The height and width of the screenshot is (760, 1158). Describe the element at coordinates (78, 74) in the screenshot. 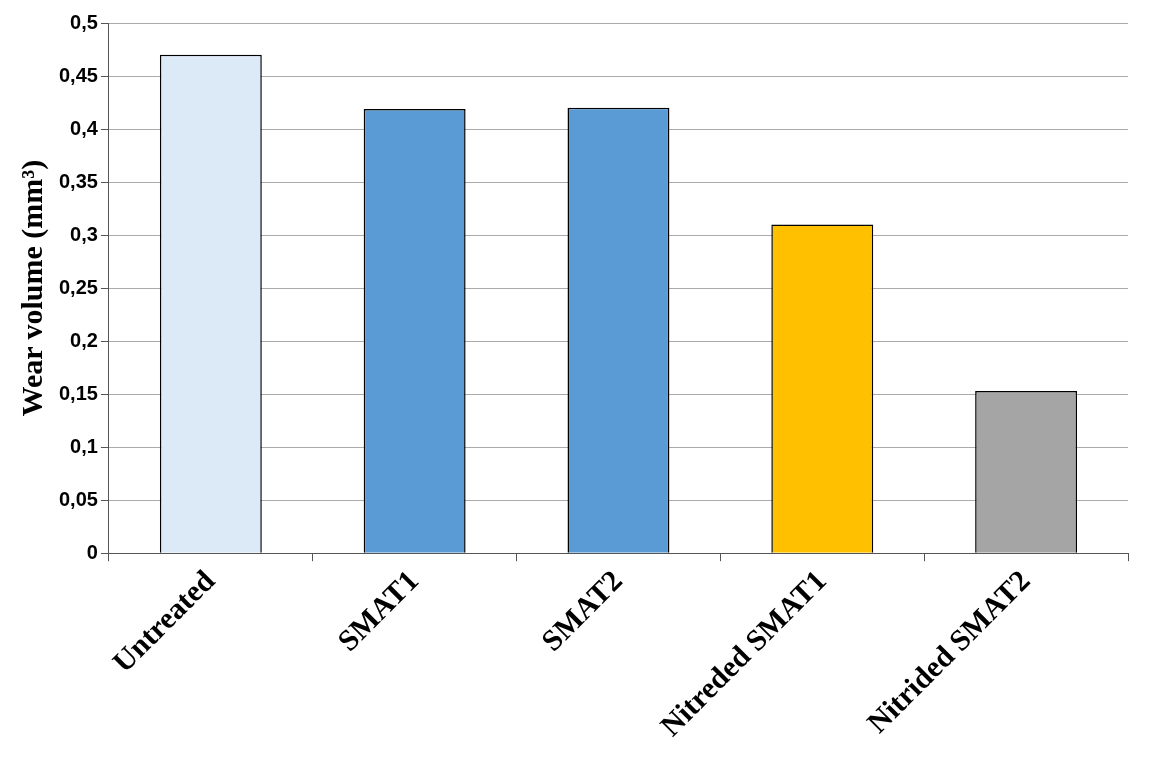

I see `y-tick-label: 0,45` at that location.